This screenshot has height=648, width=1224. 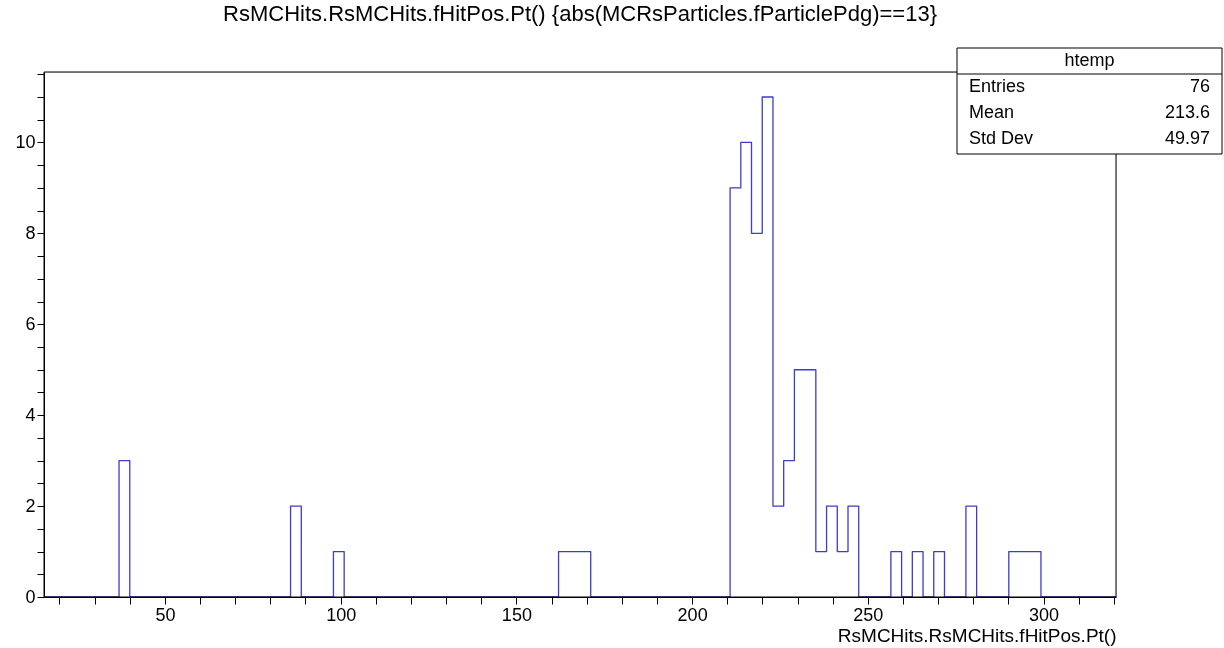 I want to click on x-axis-title: RsMCHits.RsMCHits.fHitPos.Pt(), so click(x=977, y=635).